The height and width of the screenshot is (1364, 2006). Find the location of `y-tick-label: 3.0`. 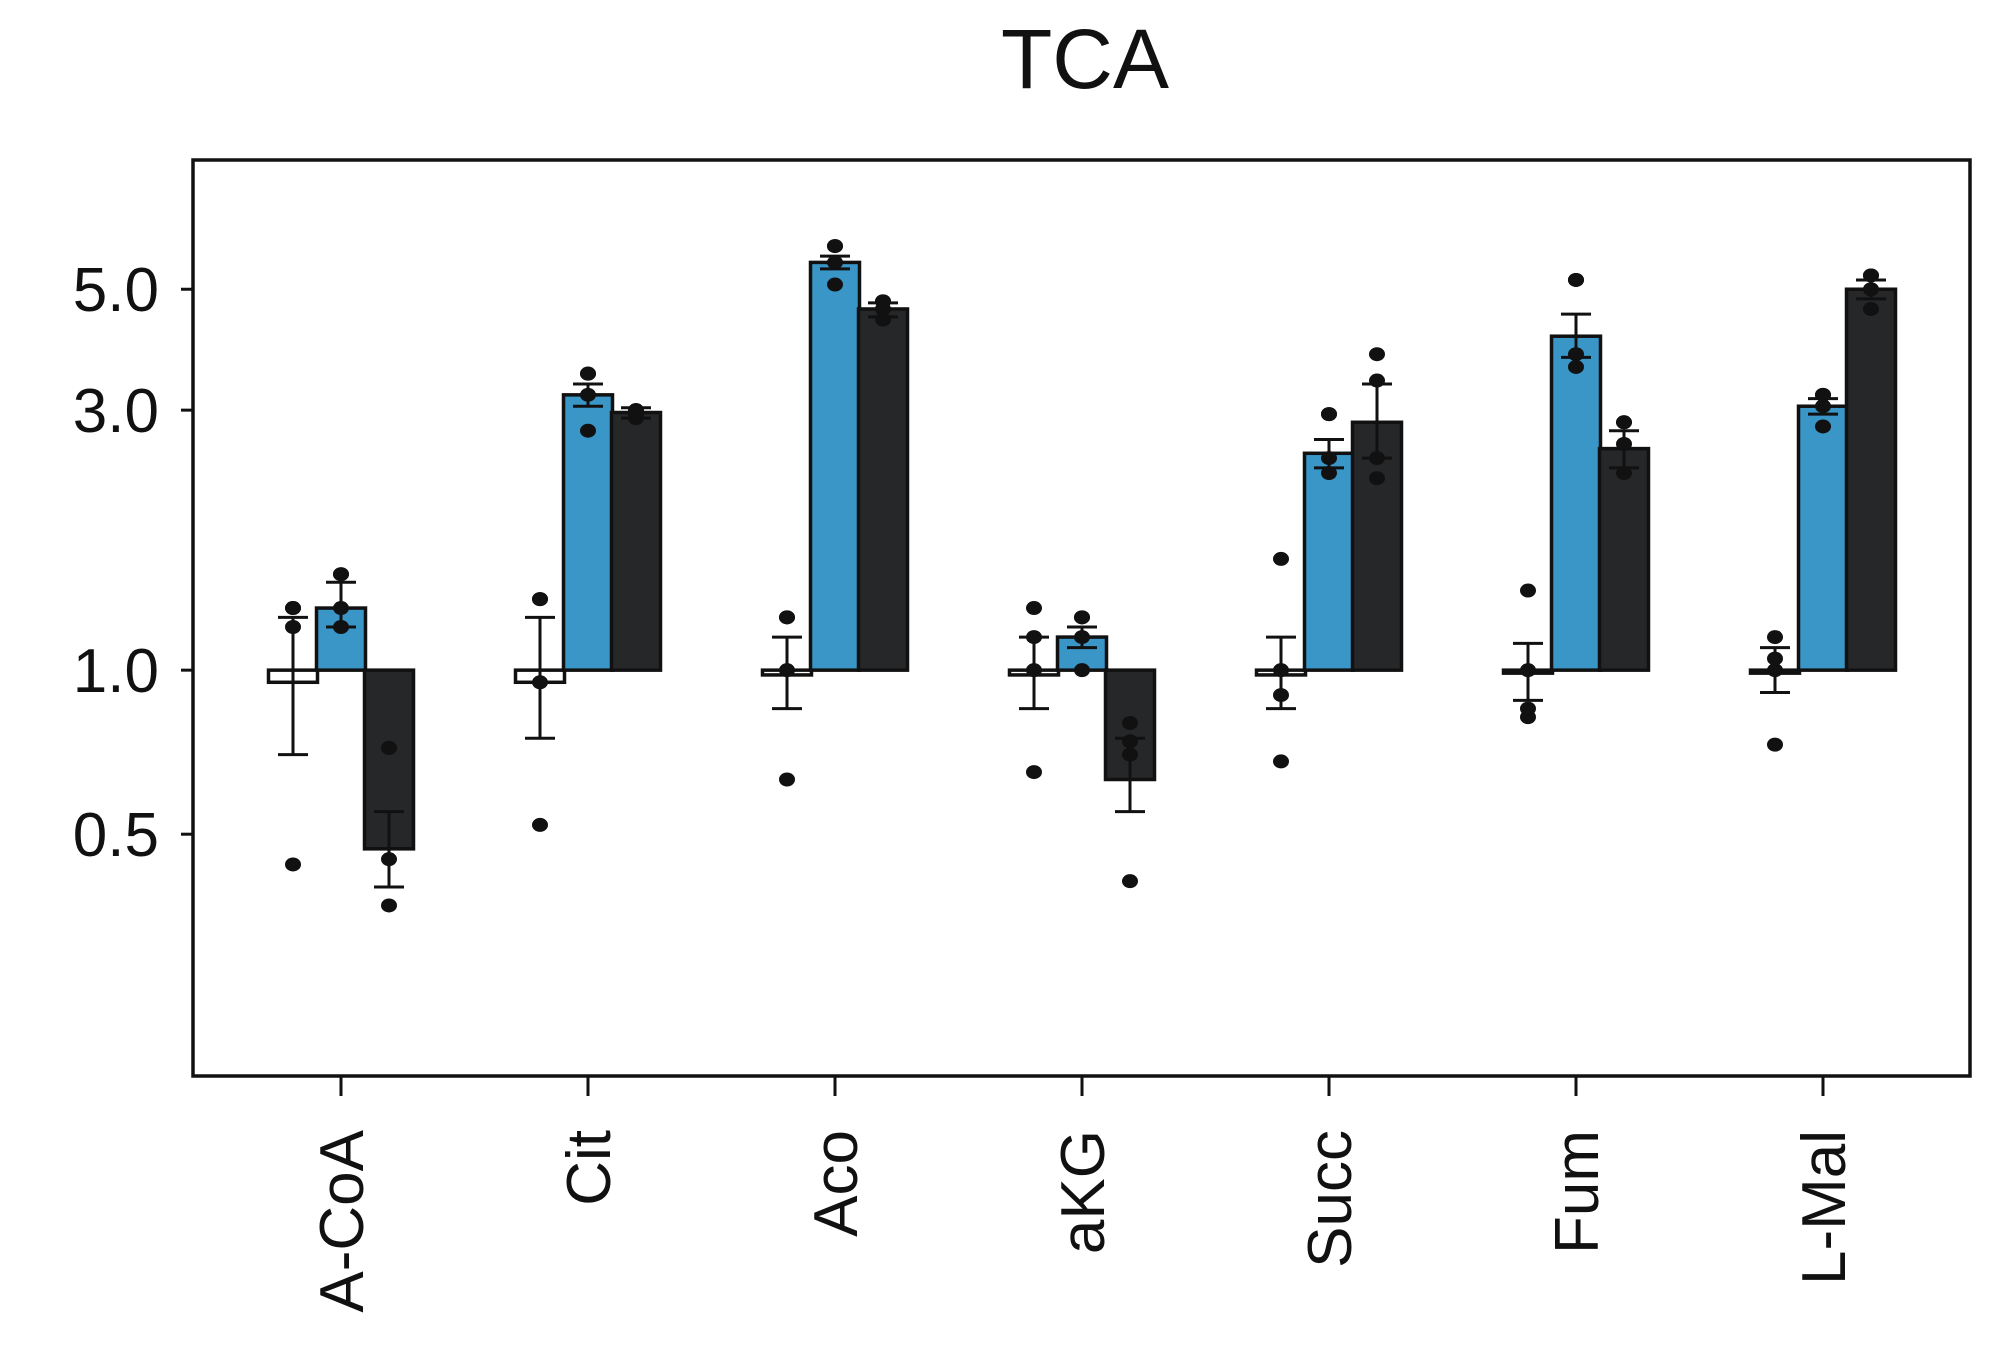

y-tick-label: 3.0 is located at coordinates (116, 411).